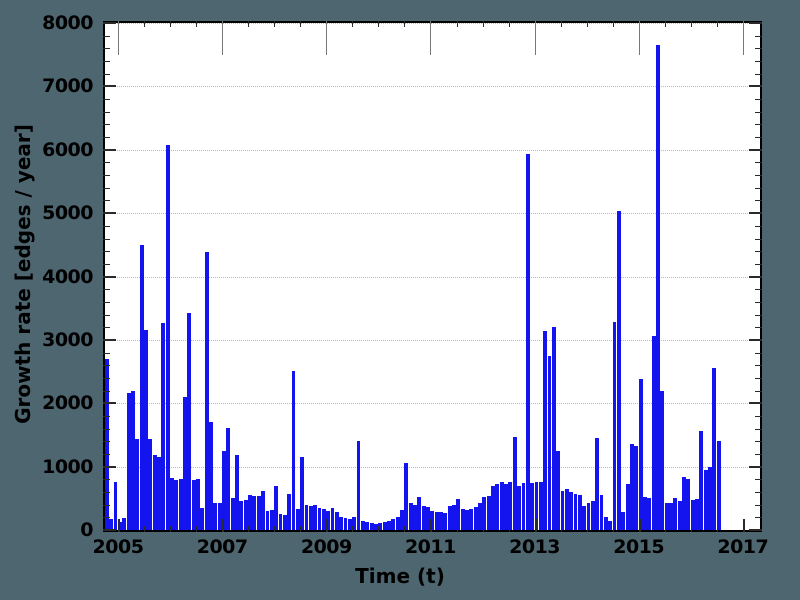  I want to click on y-tick-right-2000, so click(755, 403).